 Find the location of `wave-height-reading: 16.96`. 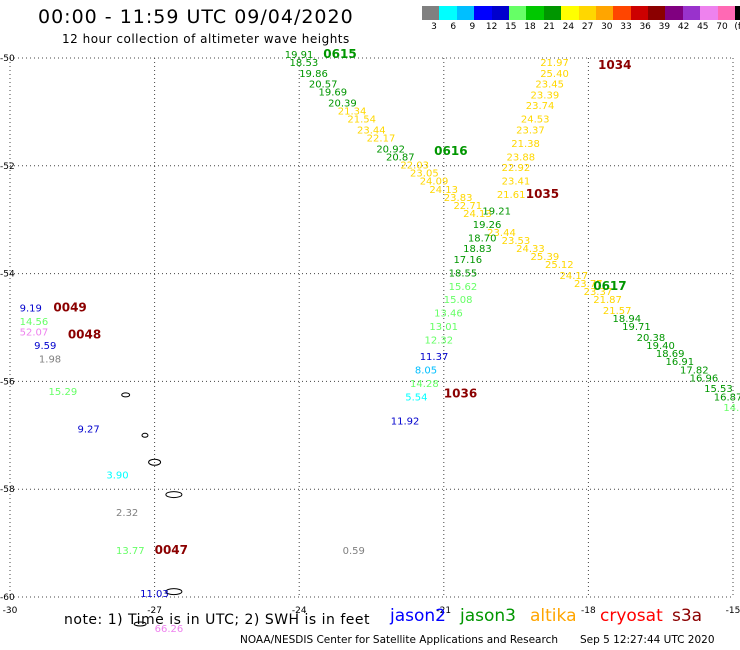

wave-height-reading: 16.96 is located at coordinates (704, 378).